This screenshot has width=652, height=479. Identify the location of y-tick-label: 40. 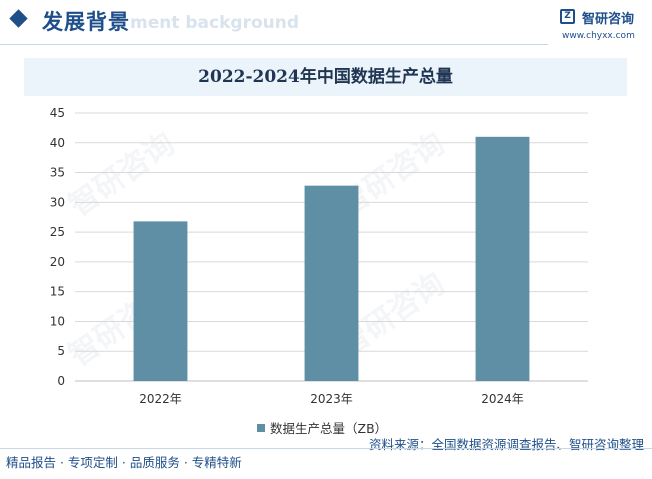
(57, 143).